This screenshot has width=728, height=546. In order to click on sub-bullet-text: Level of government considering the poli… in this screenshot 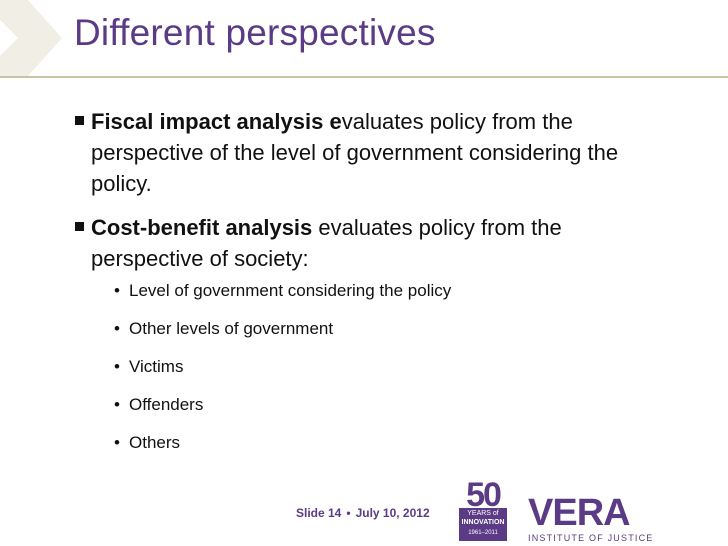, I will do `click(290, 290)`.